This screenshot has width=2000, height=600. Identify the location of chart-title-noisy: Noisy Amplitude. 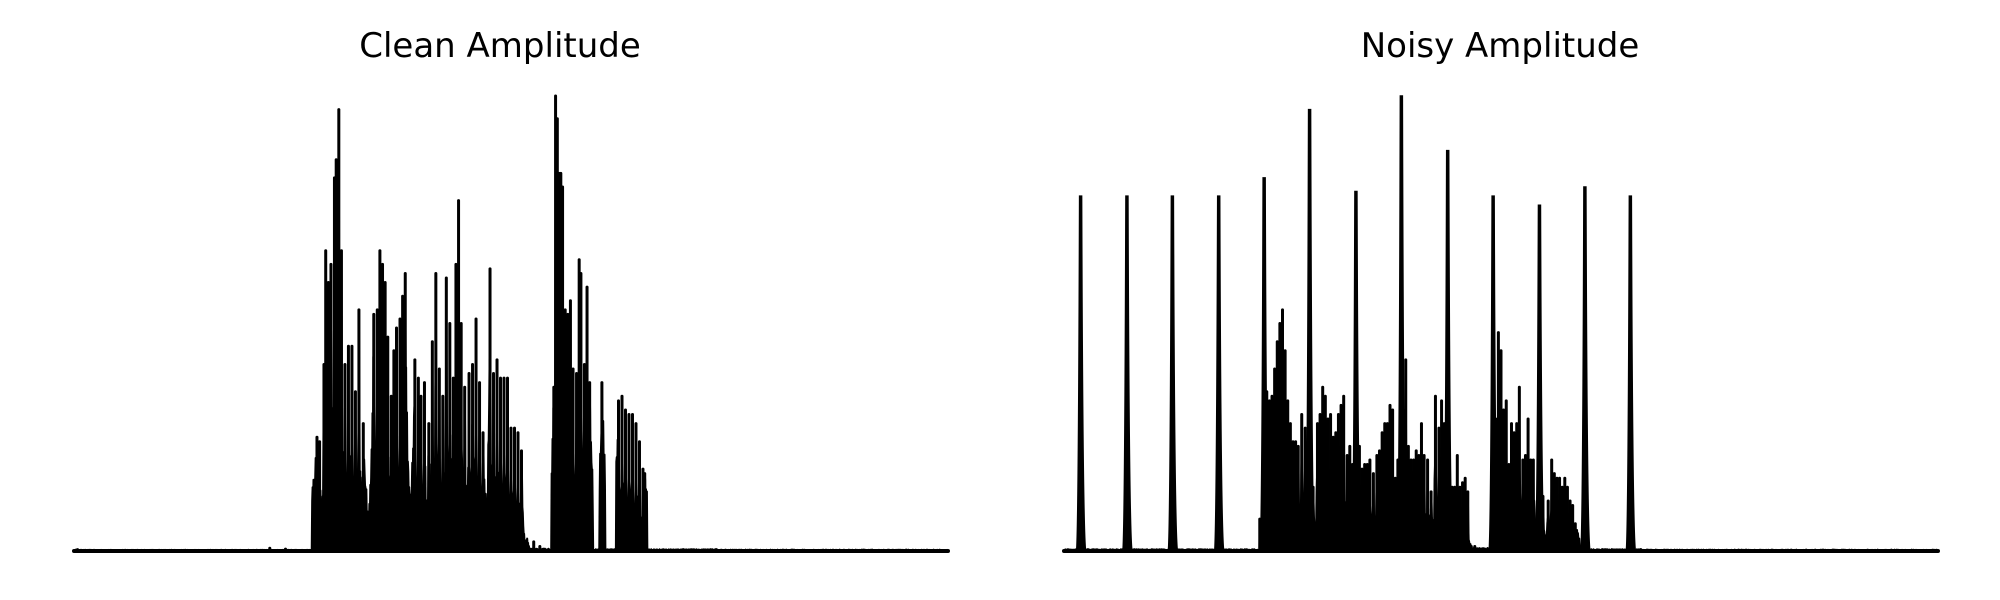
(1500, 46).